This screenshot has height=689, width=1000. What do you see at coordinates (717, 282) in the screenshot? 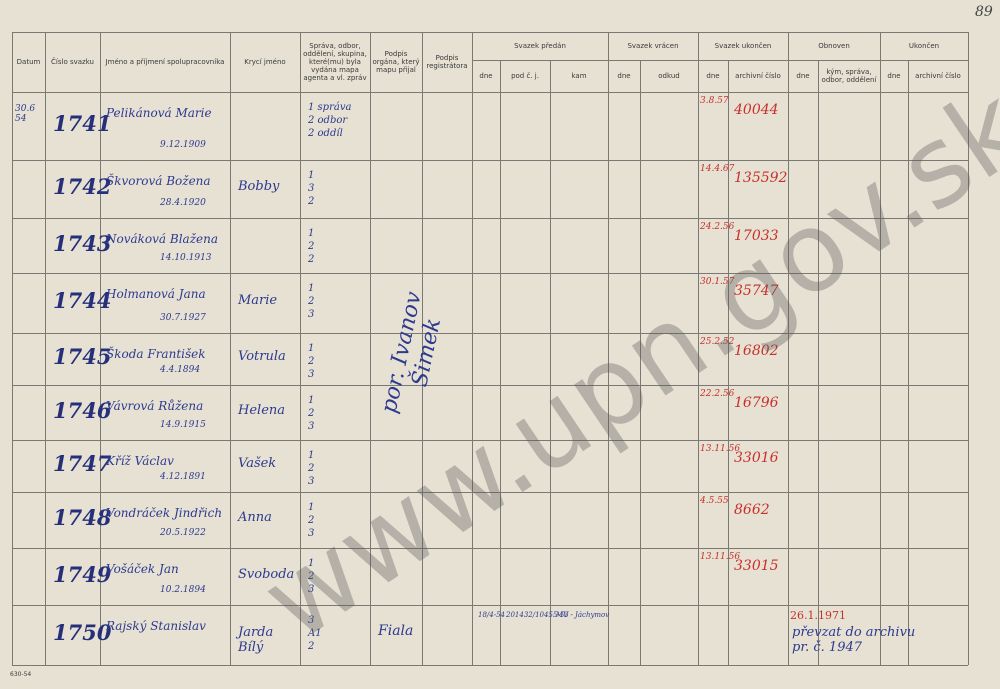
I see `closed-date: 30.1.57` at bounding box center [717, 282].